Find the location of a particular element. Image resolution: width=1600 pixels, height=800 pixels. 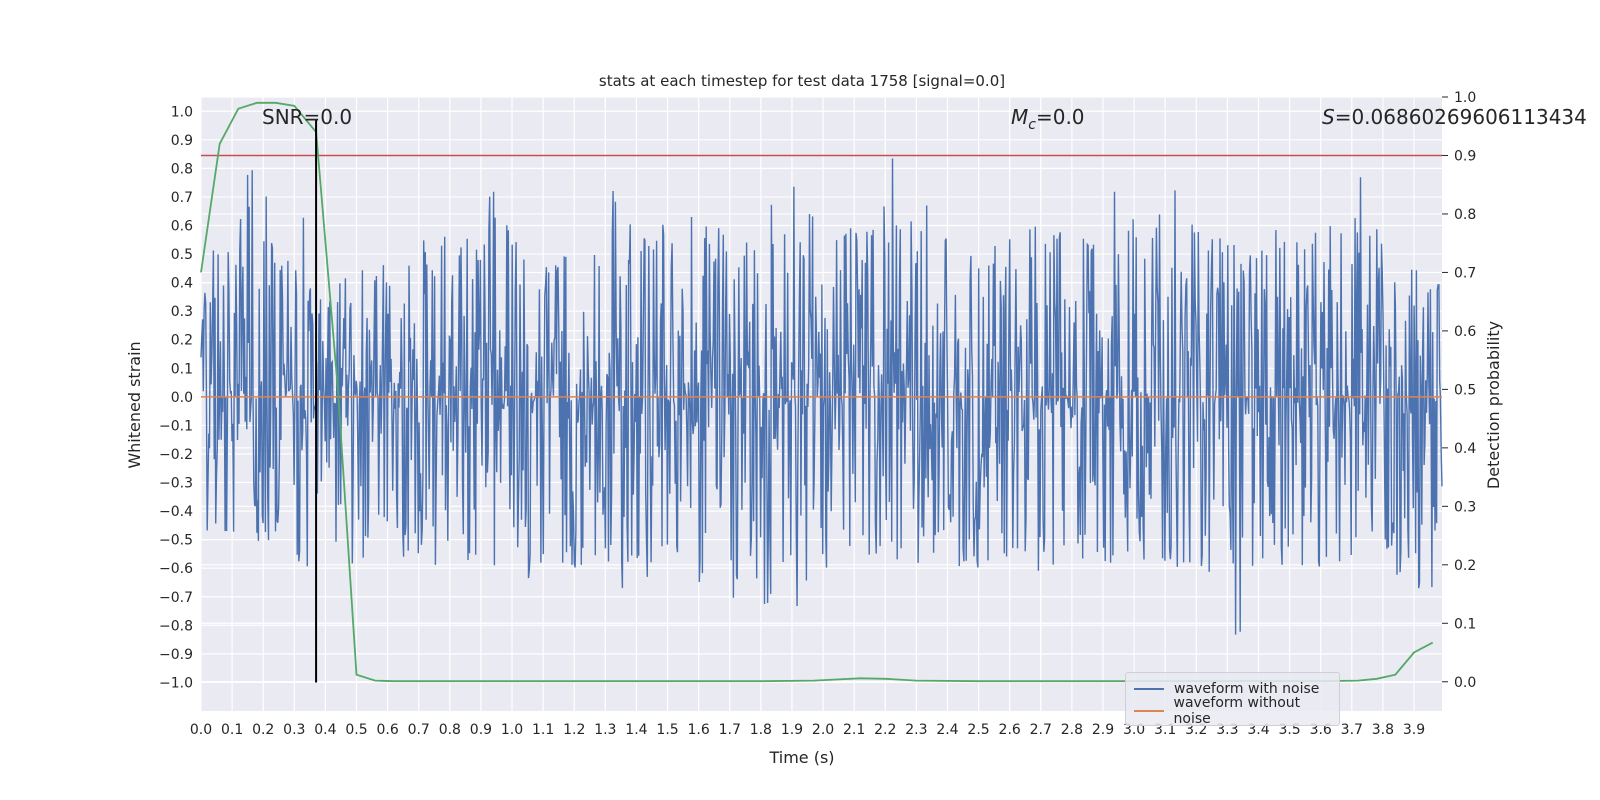

x-tick-label: 0.7 is located at coordinates (419, 730).